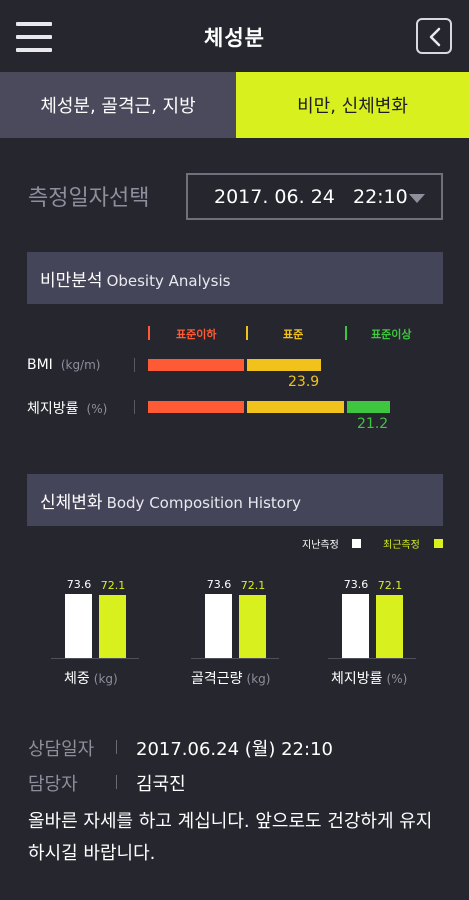  I want to click on bmi-unit: (kg/m), so click(80, 365).